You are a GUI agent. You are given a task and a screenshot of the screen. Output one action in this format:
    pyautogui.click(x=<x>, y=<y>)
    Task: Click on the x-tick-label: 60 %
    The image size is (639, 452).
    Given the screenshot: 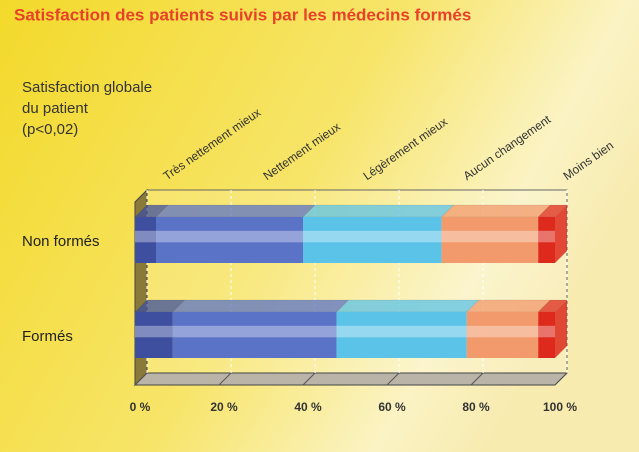 What is the action you would take?
    pyautogui.click(x=392, y=407)
    